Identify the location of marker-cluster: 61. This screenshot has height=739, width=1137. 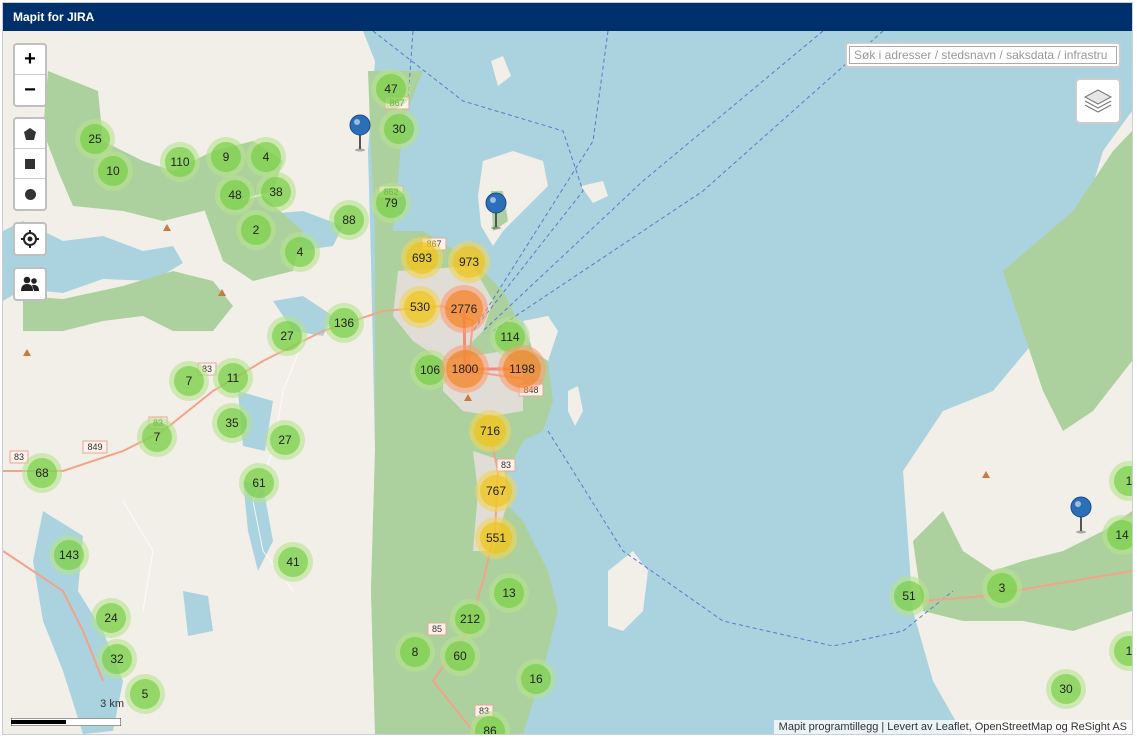
(259, 483).